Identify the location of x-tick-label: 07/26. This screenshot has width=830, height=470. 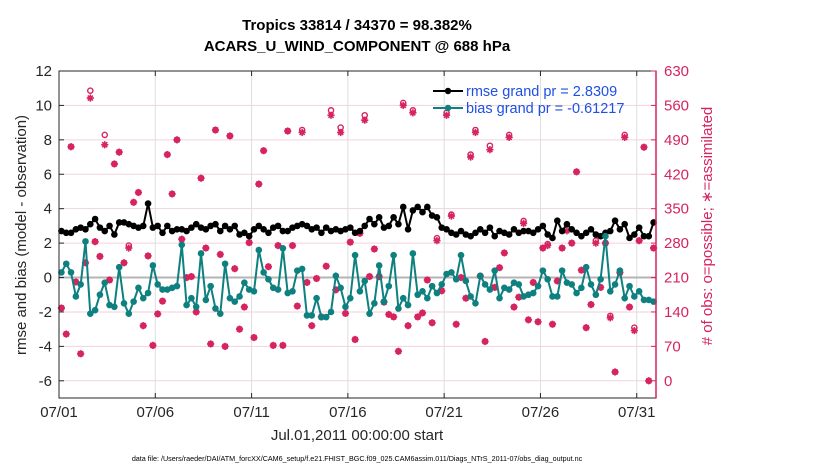
(541, 412).